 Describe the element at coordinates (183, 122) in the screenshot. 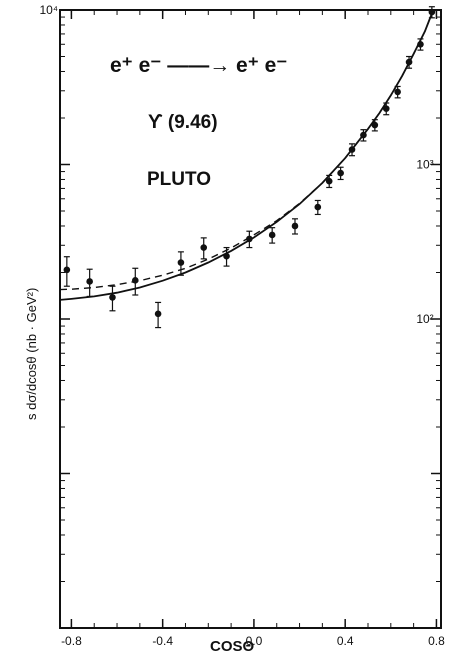

I see `resonance-label: ϒ (9.46)` at that location.